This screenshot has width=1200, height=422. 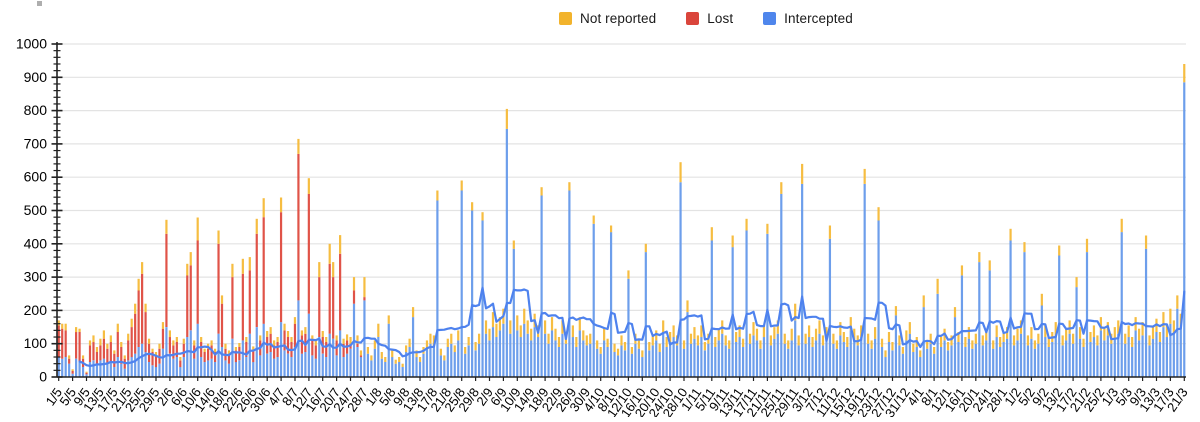 What do you see at coordinates (565, 18) in the screenshot?
I see `not-reported-swatch-icon` at bounding box center [565, 18].